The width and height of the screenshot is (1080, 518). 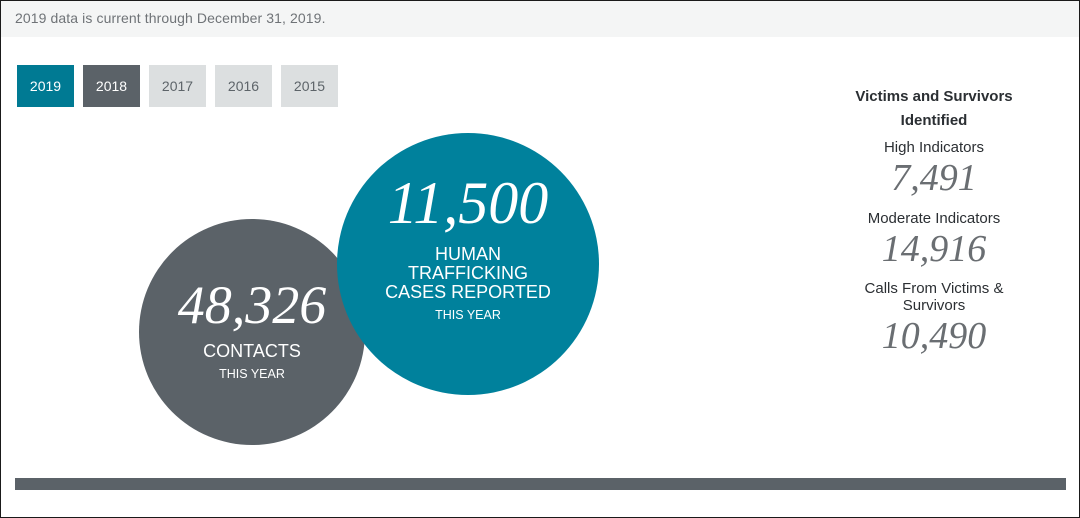 What do you see at coordinates (934, 218) in the screenshot?
I see `moderate-indicators-label: Moderate Indicators` at bounding box center [934, 218].